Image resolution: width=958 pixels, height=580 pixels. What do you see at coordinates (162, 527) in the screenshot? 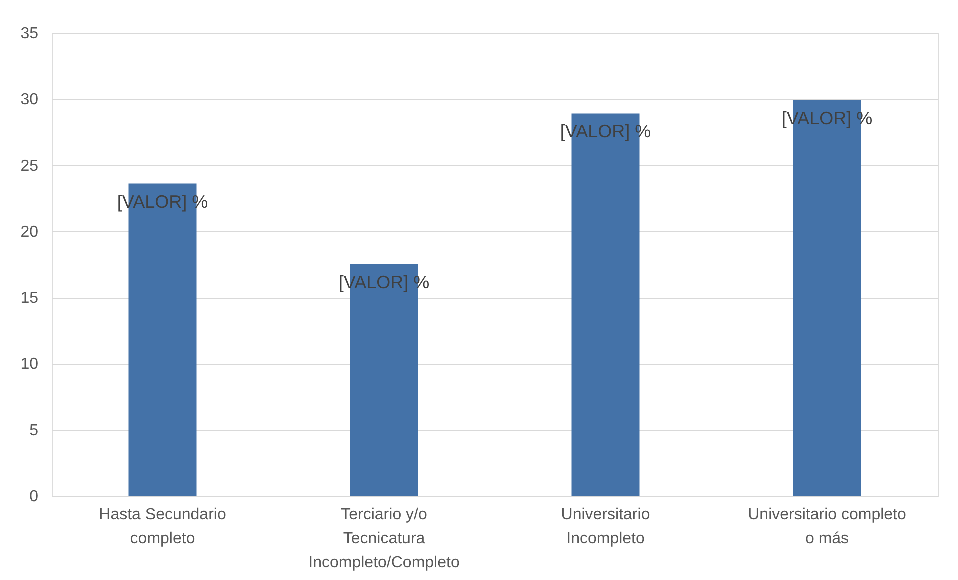
I see `x-tick-label: Hasta Secundario completo` at bounding box center [162, 527].